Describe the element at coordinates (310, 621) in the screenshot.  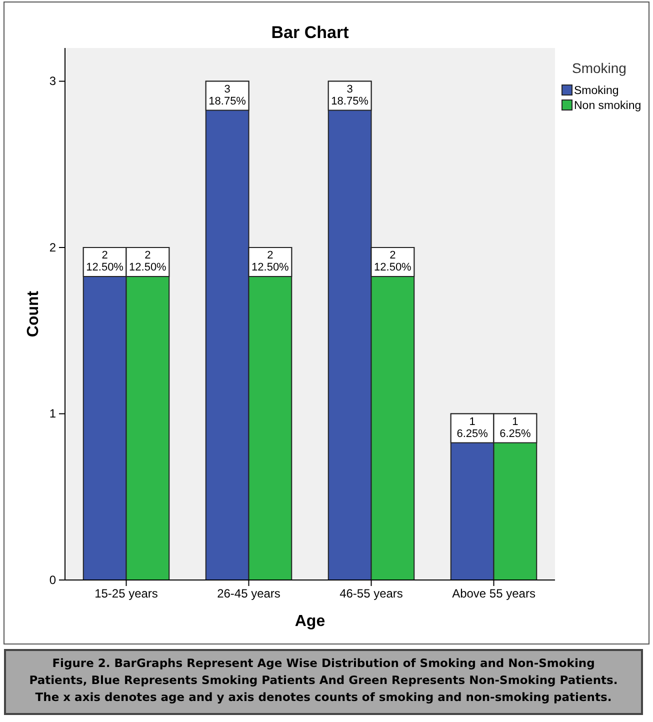
I see `x-axis-title: Age` at that location.